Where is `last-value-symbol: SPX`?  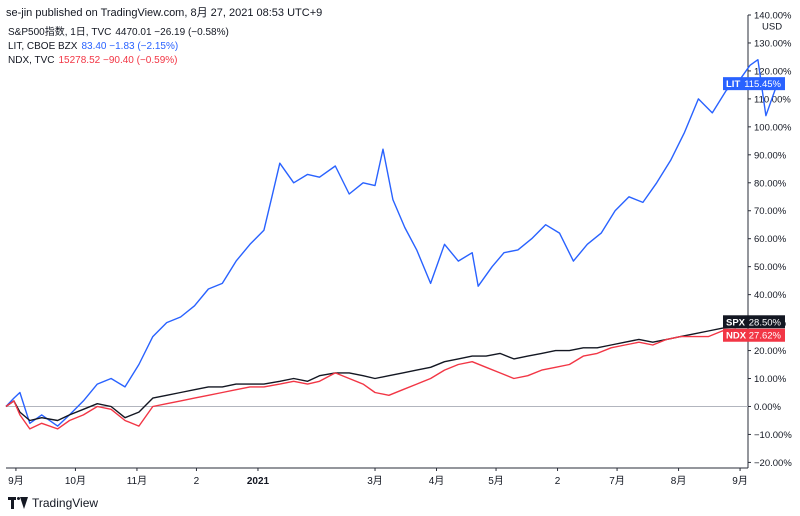
last-value-symbol: SPX is located at coordinates (736, 322).